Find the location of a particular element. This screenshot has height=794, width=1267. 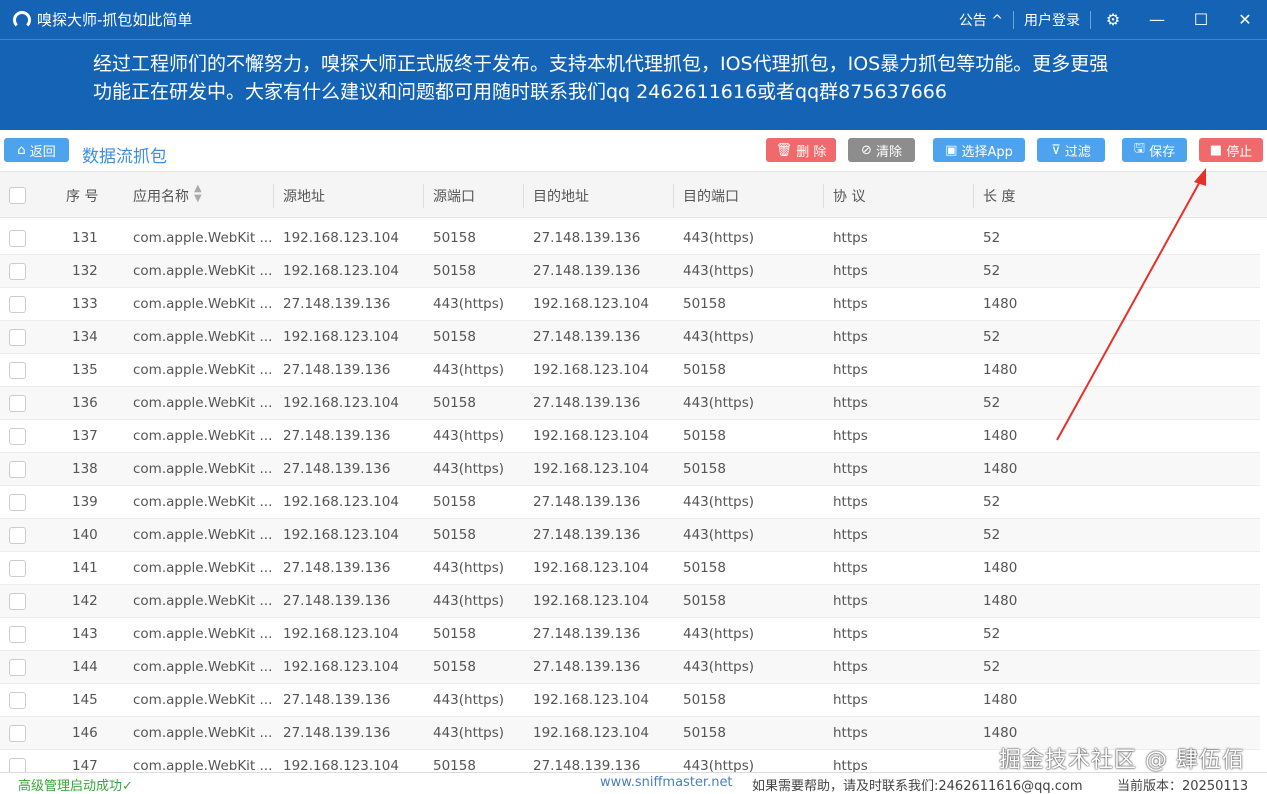

home-icon: ⌂ is located at coordinates (21, 150).